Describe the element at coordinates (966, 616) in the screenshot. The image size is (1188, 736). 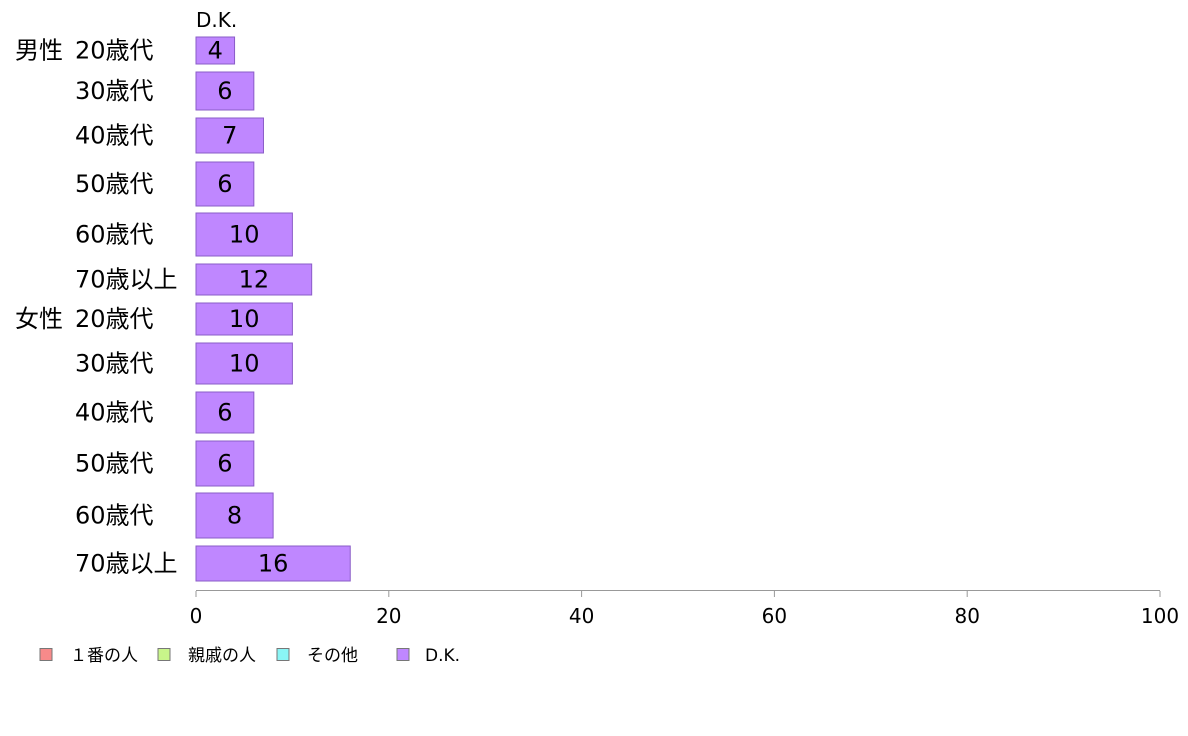
I see `x-tick-label: 80` at that location.